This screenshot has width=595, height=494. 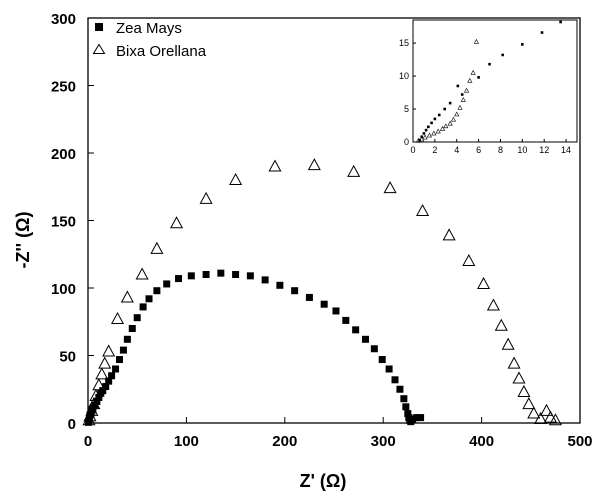 I want to click on inset-ticks: 0 2 4 6 8 10 12 14 0 5 10 15, so click(x=485, y=96).